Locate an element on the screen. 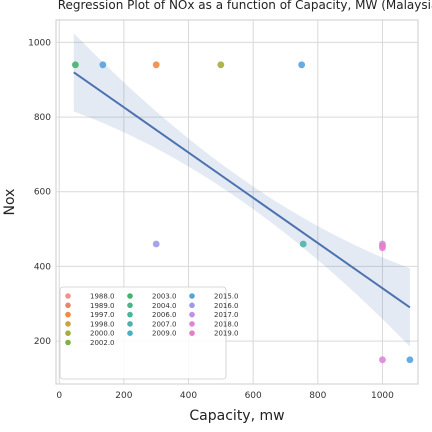 The height and width of the screenshot is (432, 432). legend-label-8: 2006.0 is located at coordinates (164, 315).